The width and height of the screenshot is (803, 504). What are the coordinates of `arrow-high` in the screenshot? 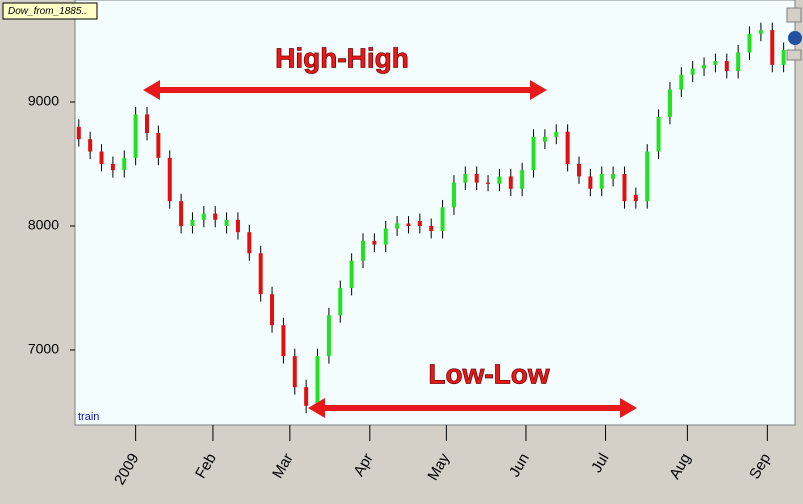 It's located at (345, 90).